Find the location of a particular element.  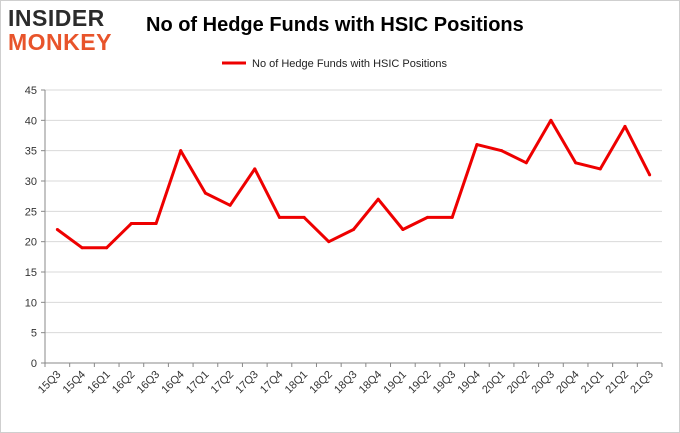

logo-line-2: MONKEY is located at coordinates (60, 42).